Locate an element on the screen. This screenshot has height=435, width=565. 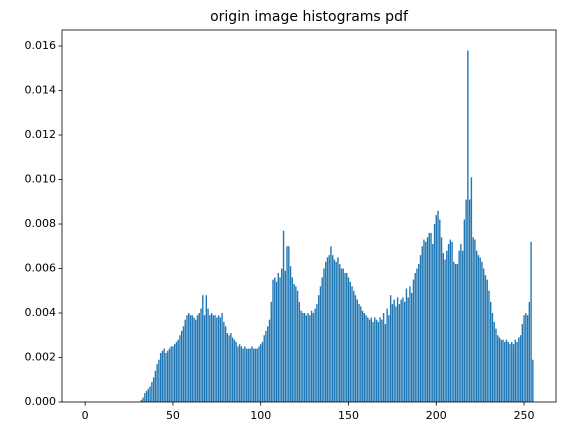
y-tick-label: 0.002 is located at coordinates (41, 357).